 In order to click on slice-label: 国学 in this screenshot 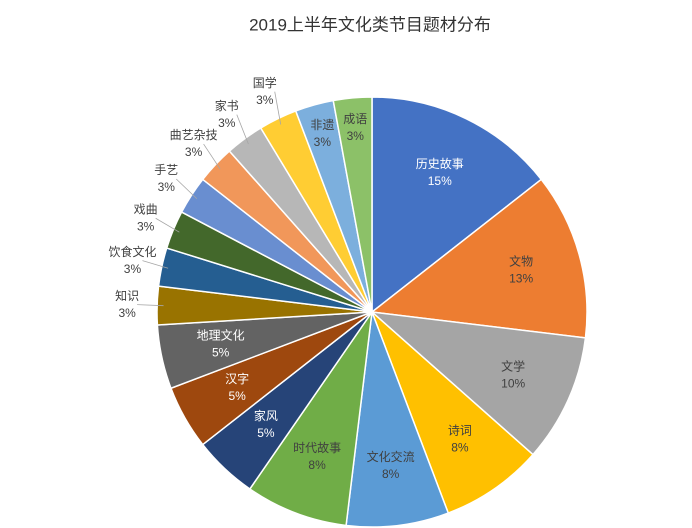, I will do `click(265, 82)`.